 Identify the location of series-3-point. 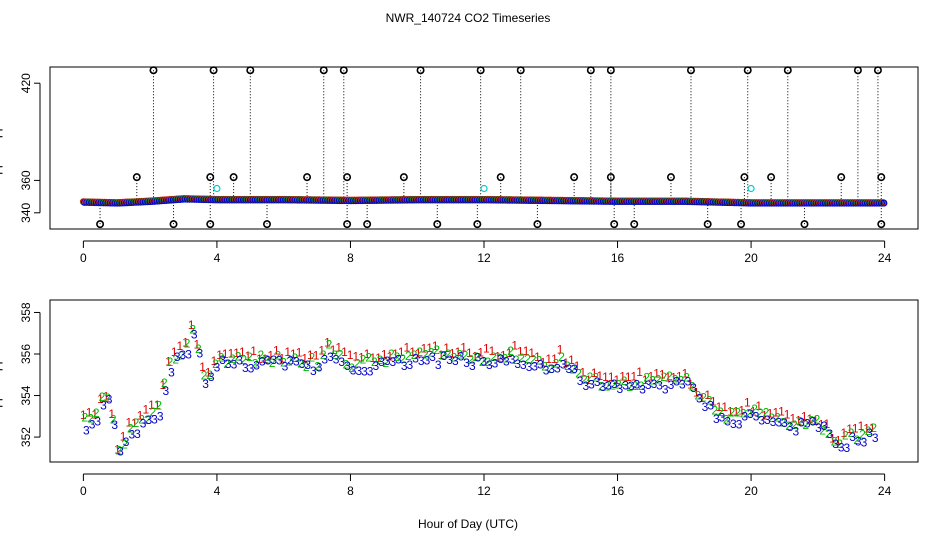
(884, 203).